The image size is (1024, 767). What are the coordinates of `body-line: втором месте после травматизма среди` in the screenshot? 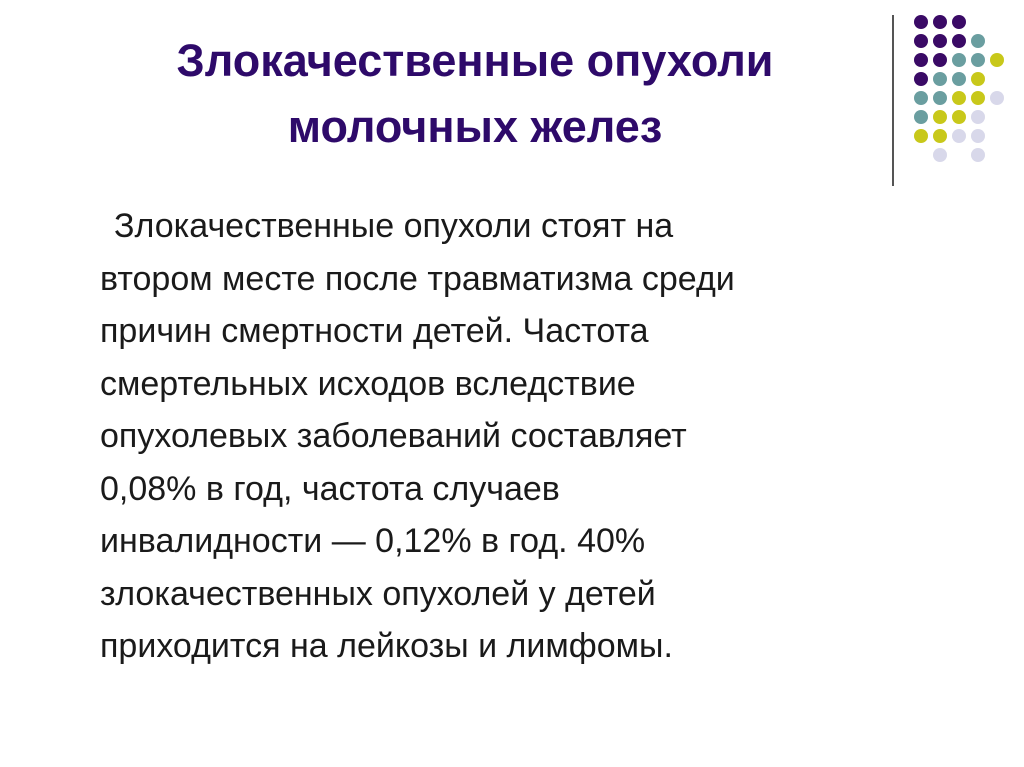 It's located at (417, 278).